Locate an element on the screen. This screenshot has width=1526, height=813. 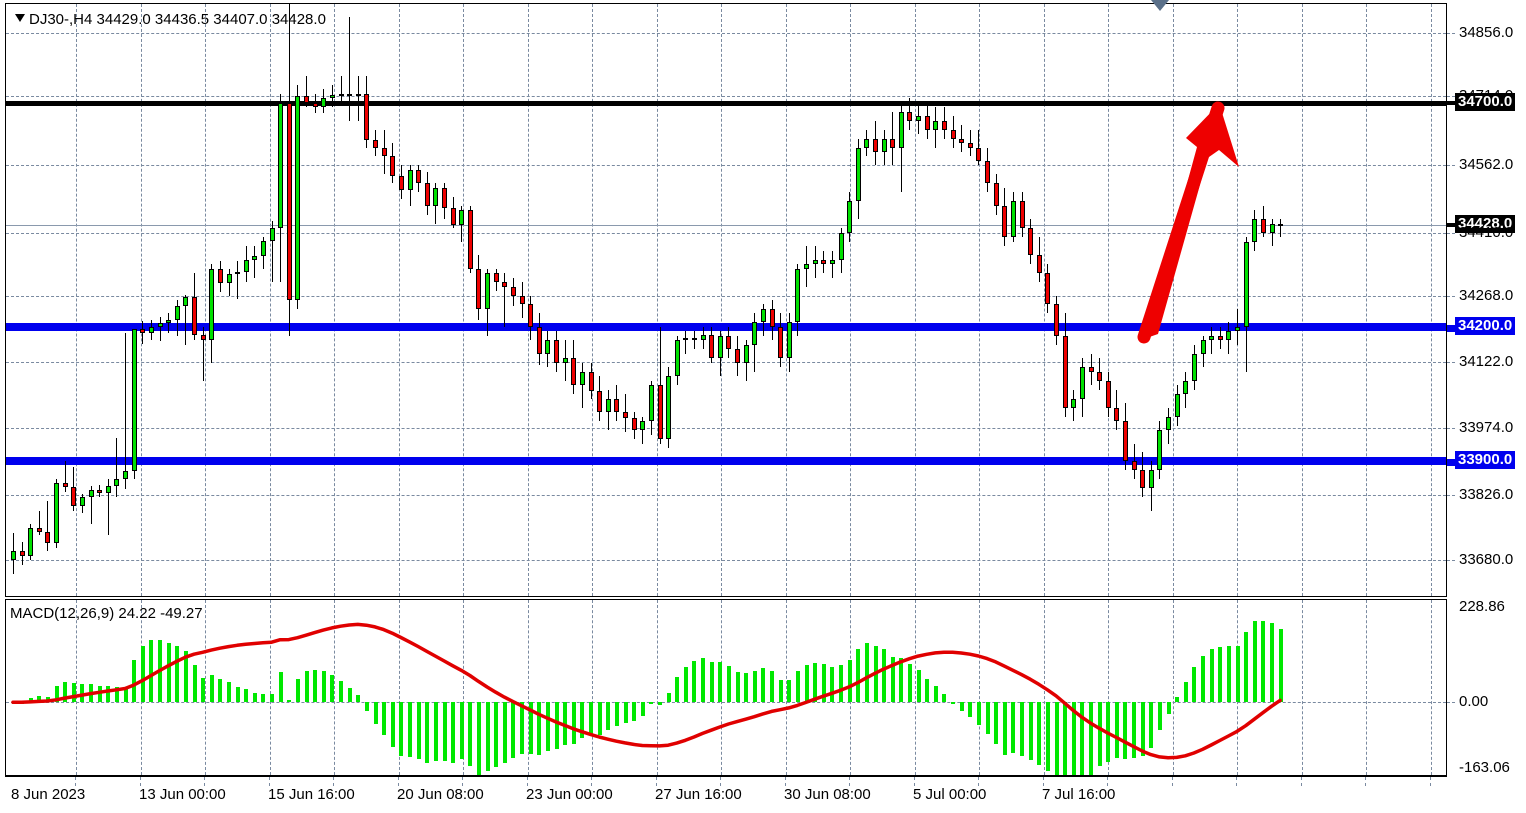
price-axis-level-label: 33900.0 is located at coordinates (1485, 460).